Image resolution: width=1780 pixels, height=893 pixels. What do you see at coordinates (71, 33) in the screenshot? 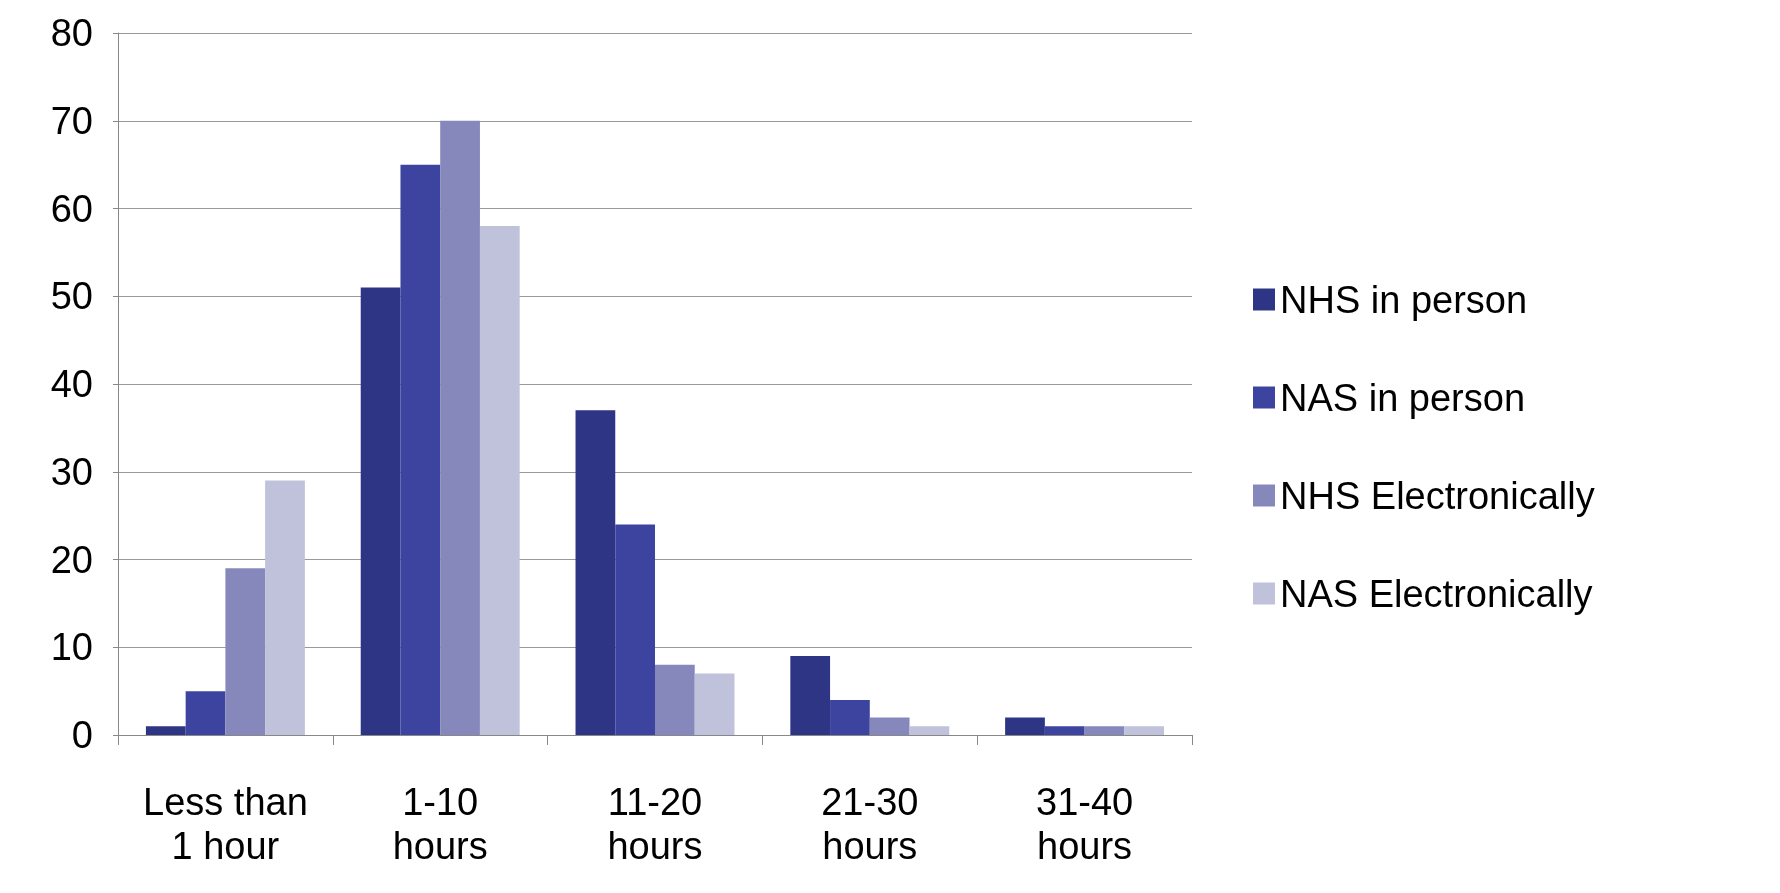
I see `y-tick-label: 80` at bounding box center [71, 33].